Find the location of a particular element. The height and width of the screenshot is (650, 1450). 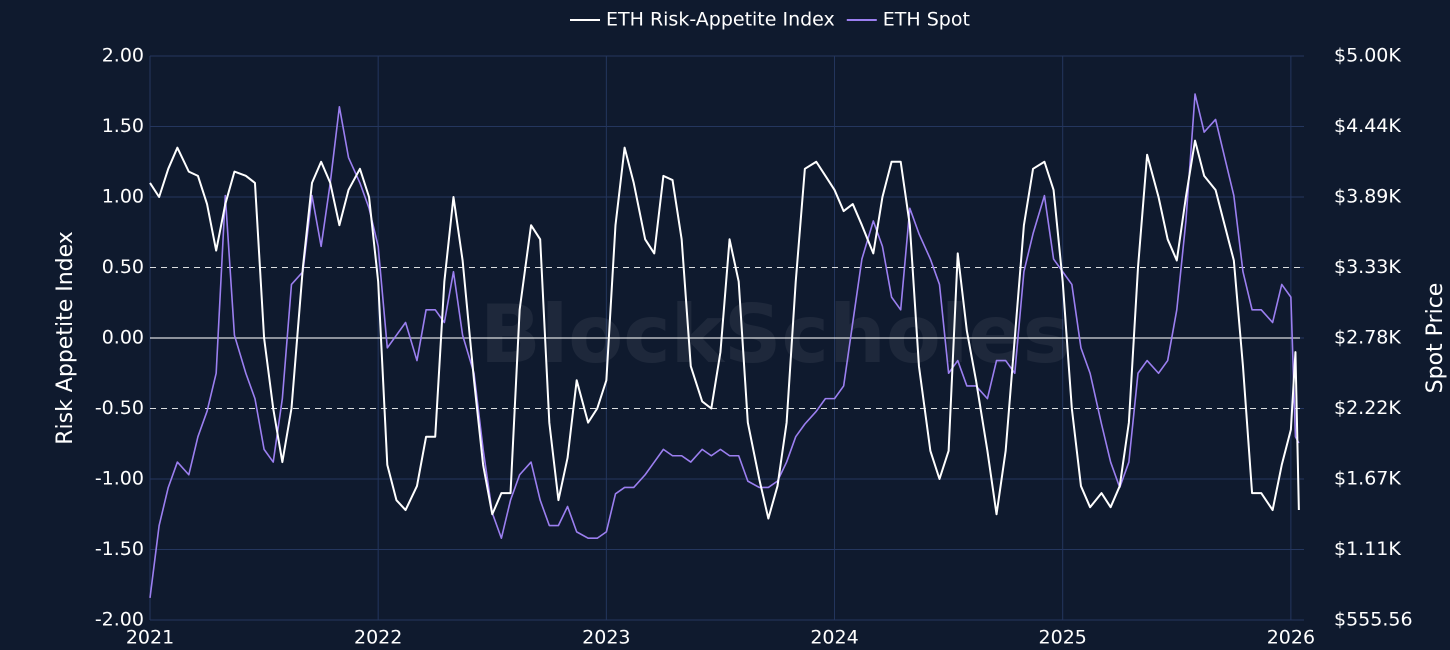

y2-axis-title: Spot Price is located at coordinates (1435, 338).